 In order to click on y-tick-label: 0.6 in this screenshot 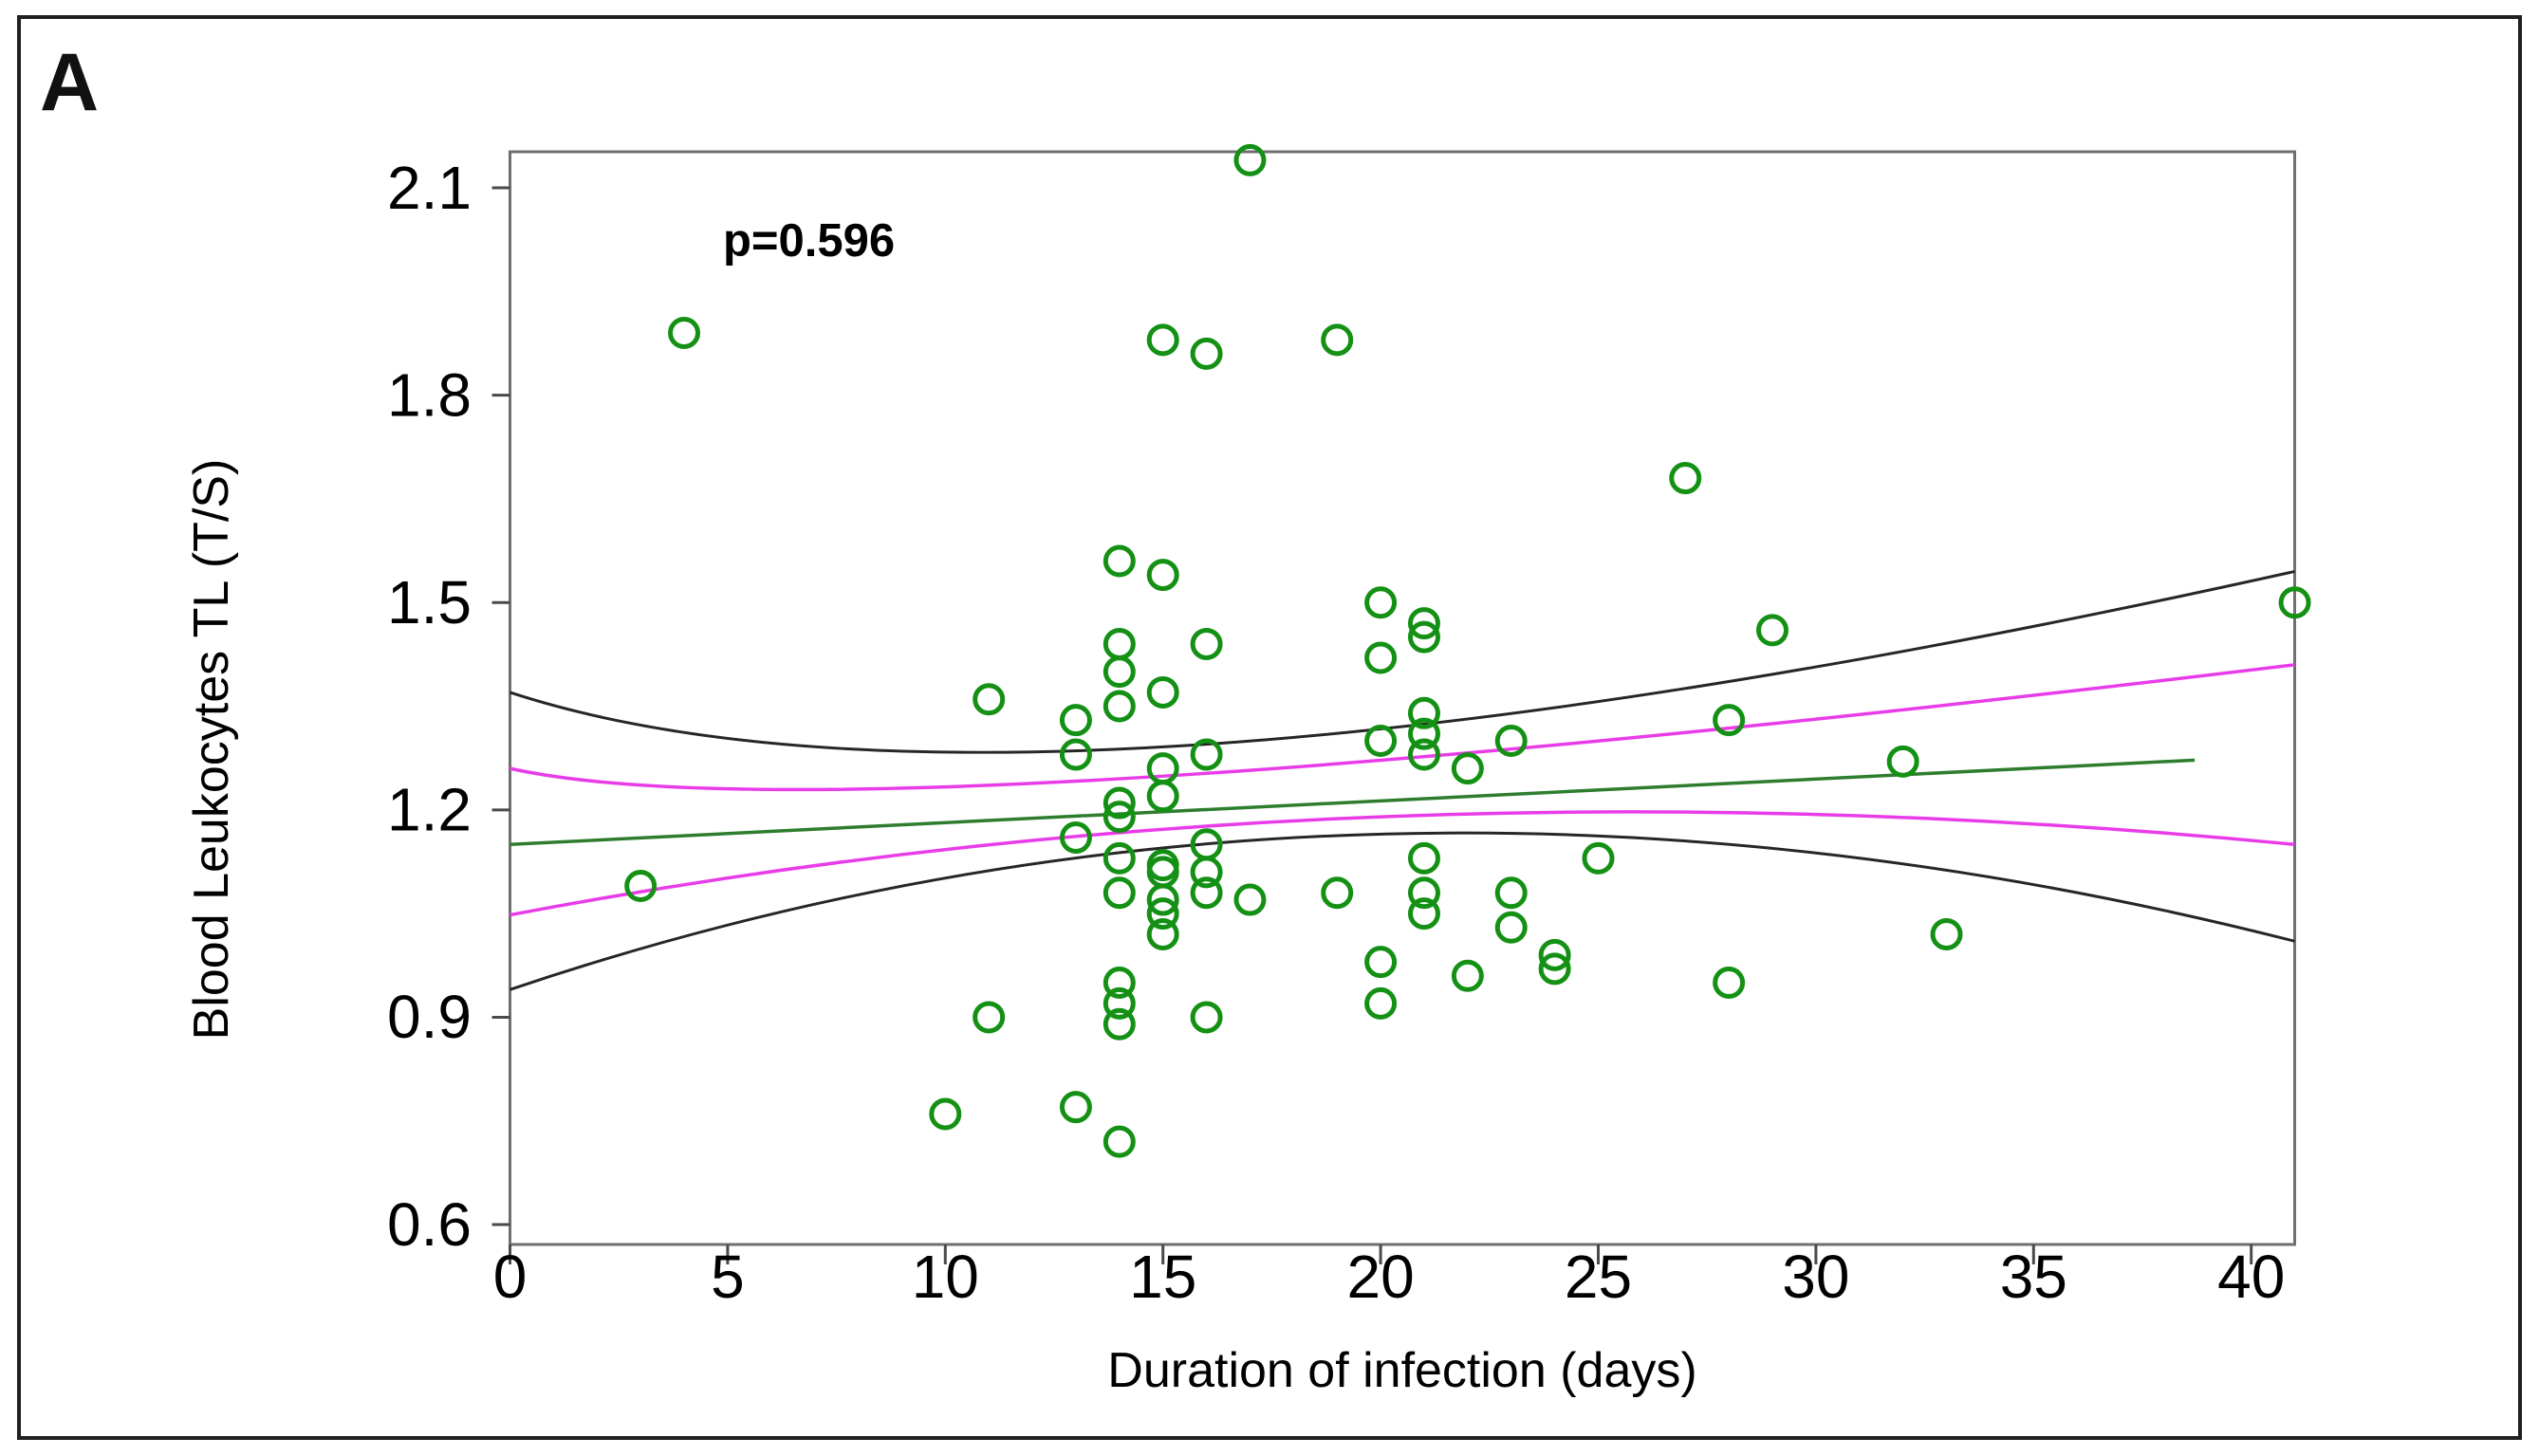, I will do `click(429, 1224)`.